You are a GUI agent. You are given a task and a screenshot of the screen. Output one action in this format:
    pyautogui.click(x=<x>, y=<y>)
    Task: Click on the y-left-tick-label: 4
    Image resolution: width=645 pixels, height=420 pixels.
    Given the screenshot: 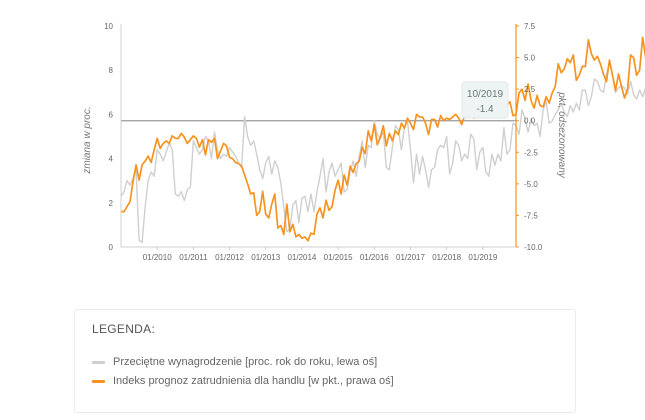 What is the action you would take?
    pyautogui.click(x=111, y=159)
    